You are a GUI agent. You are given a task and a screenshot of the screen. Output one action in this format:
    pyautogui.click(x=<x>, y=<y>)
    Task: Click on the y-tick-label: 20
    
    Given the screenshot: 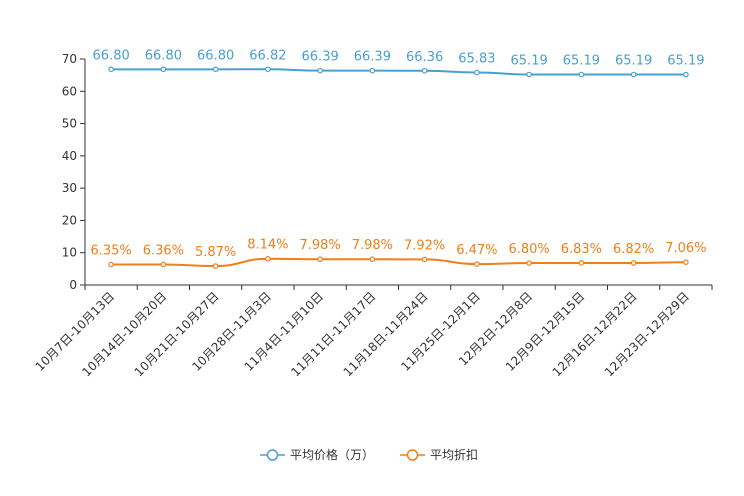 What is the action you would take?
    pyautogui.click(x=69, y=220)
    